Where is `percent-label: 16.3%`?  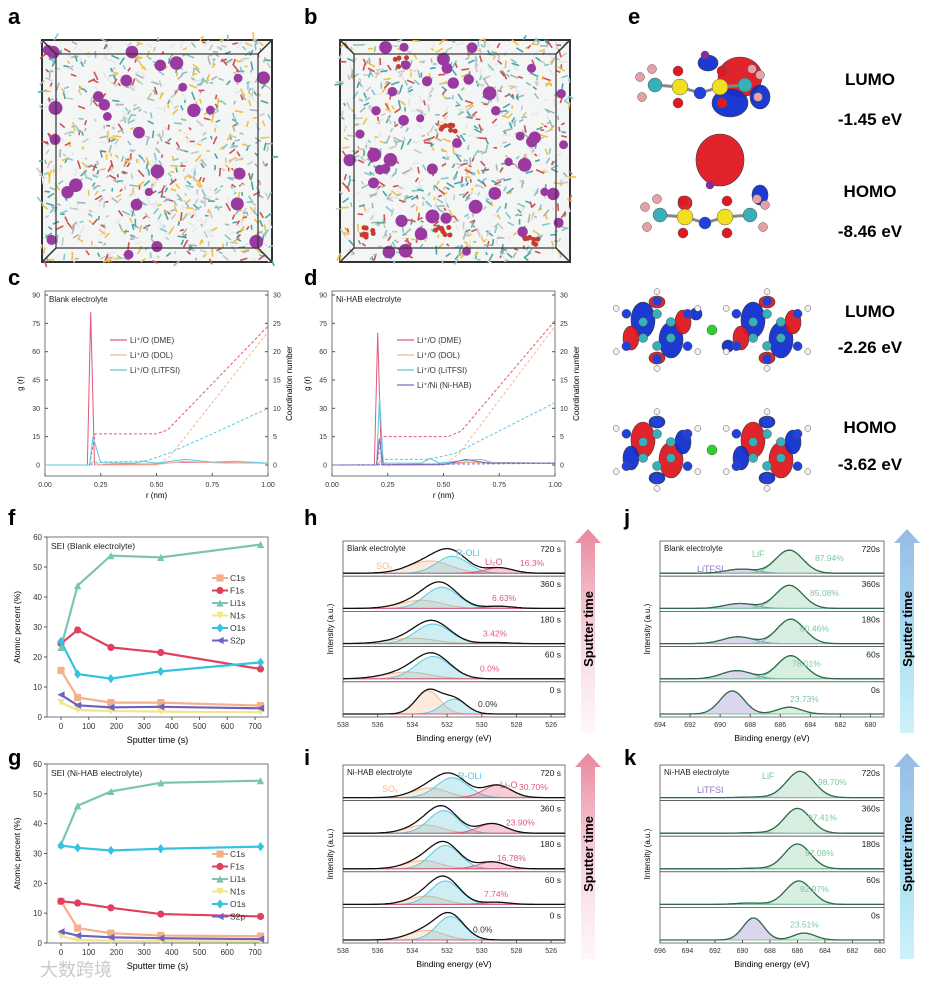
percent-label: 16.3% is located at coordinates (532, 563).